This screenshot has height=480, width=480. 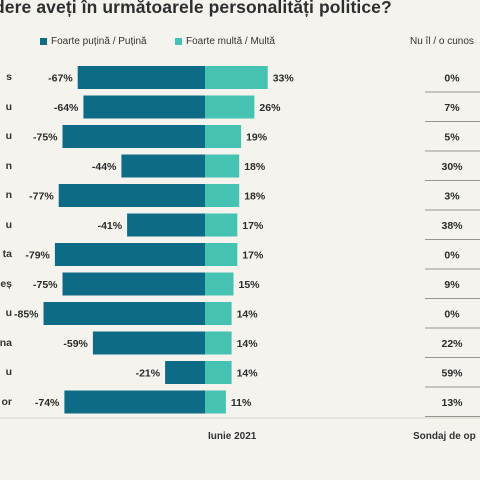 I want to click on negative-value-label: -77%, so click(x=41, y=197).